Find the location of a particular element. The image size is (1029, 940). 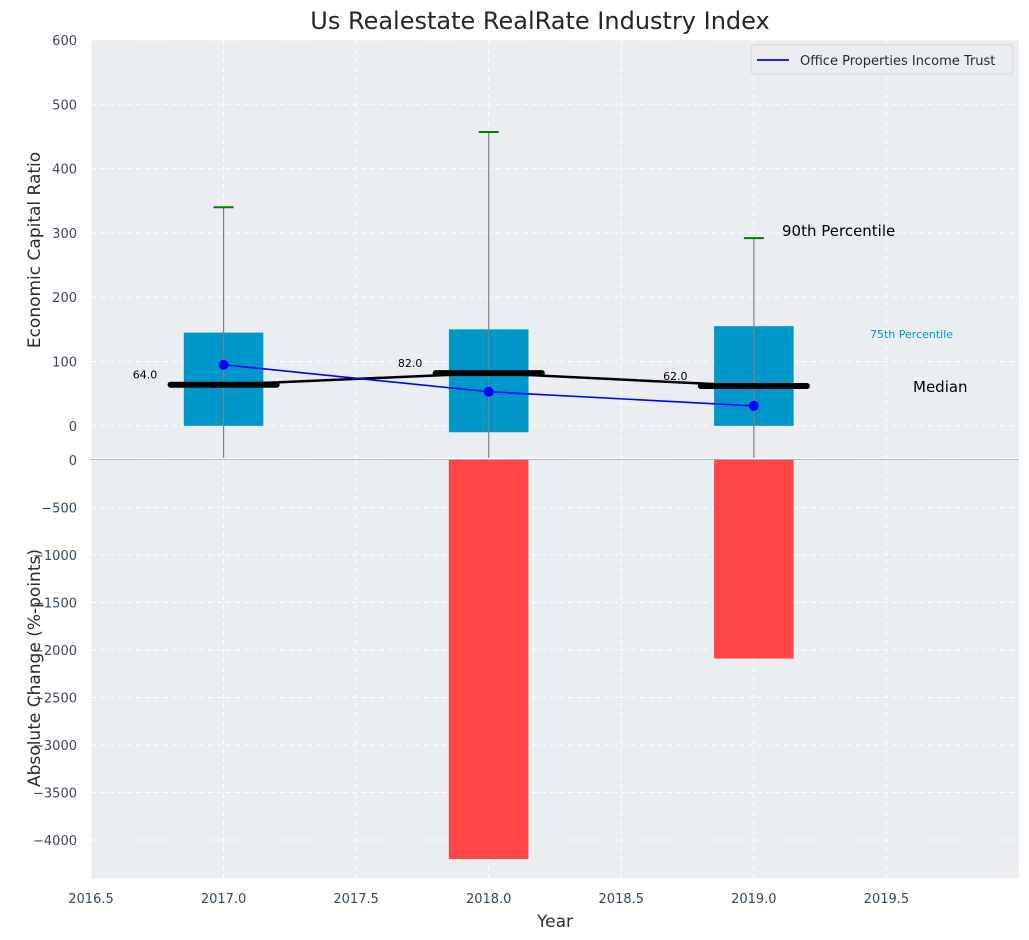

y-tick-label-bottom: −2000 is located at coordinates (55, 651).